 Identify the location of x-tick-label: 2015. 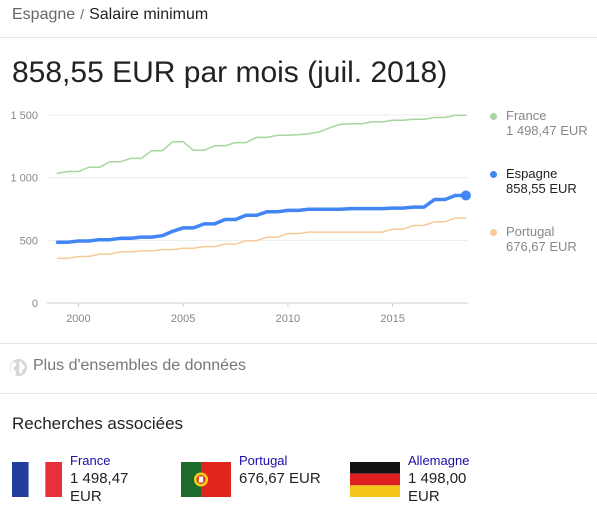
(392, 319).